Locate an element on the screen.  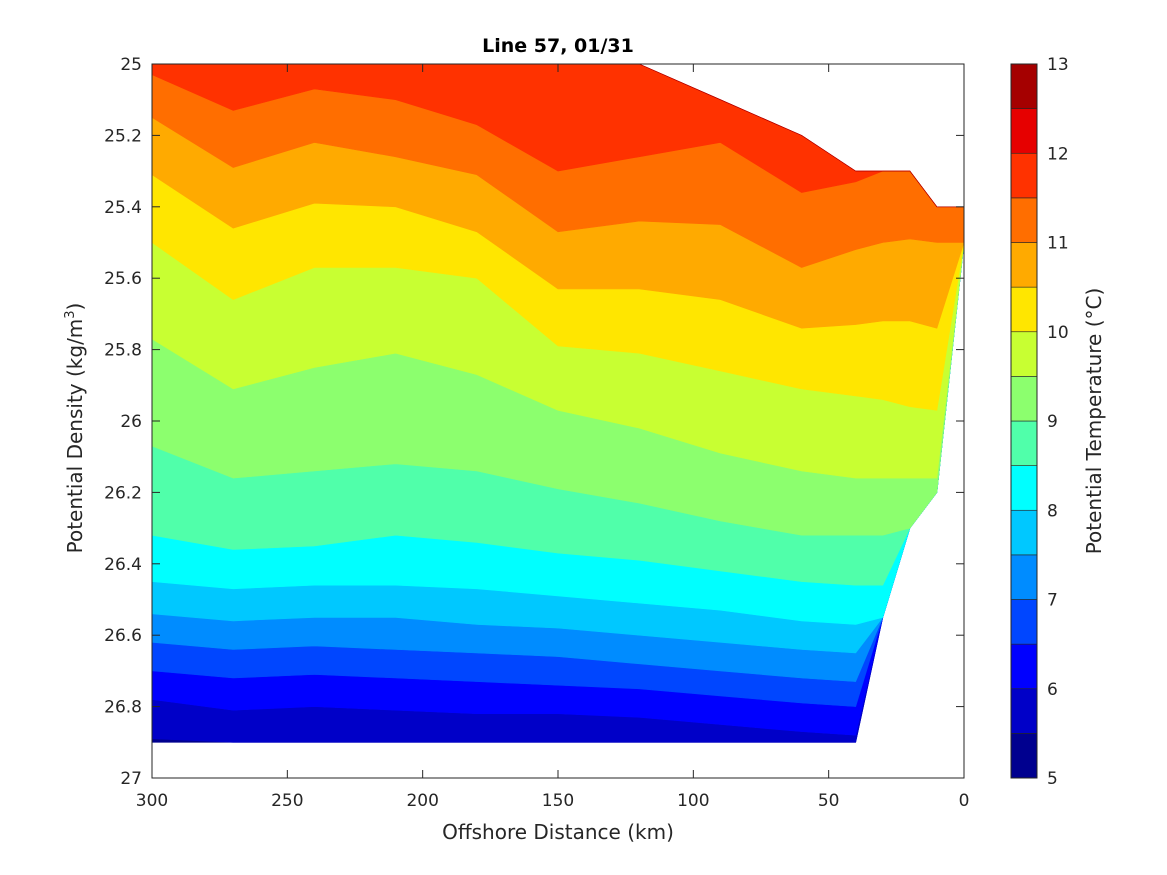
x-tick-label: 0 is located at coordinates (964, 801).